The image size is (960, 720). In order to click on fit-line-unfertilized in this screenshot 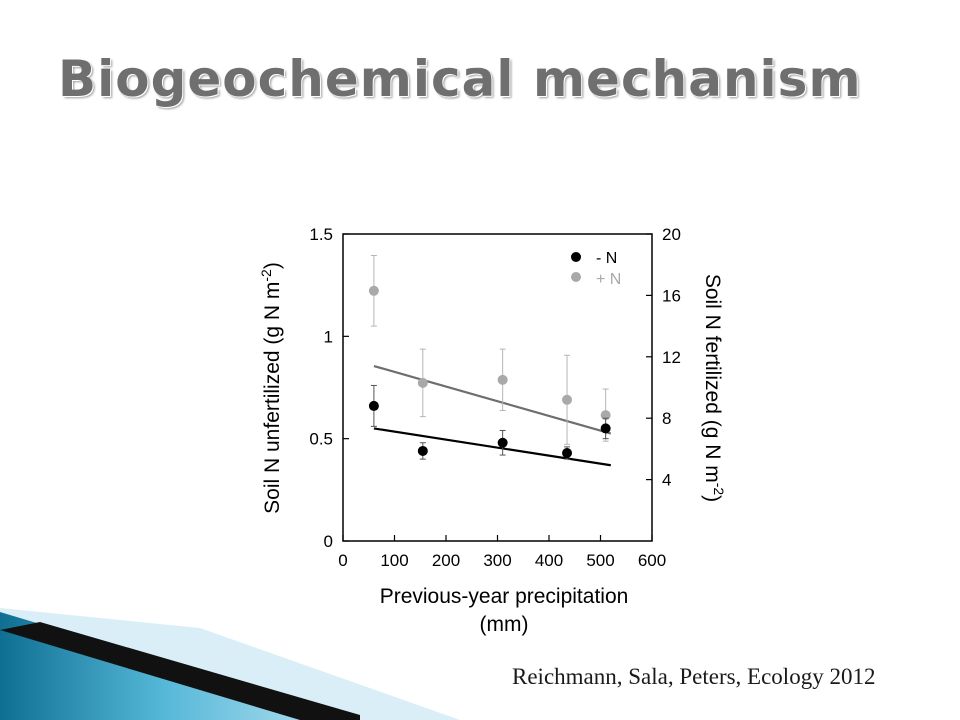, I will do `click(492, 447)`.